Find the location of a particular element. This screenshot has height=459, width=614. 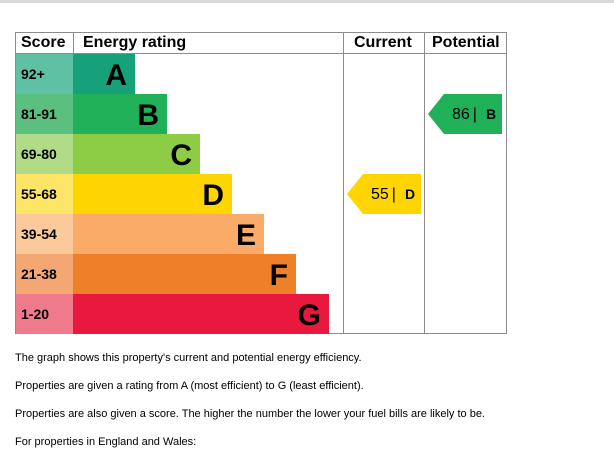

potential-header: Potential is located at coordinates (466, 42).